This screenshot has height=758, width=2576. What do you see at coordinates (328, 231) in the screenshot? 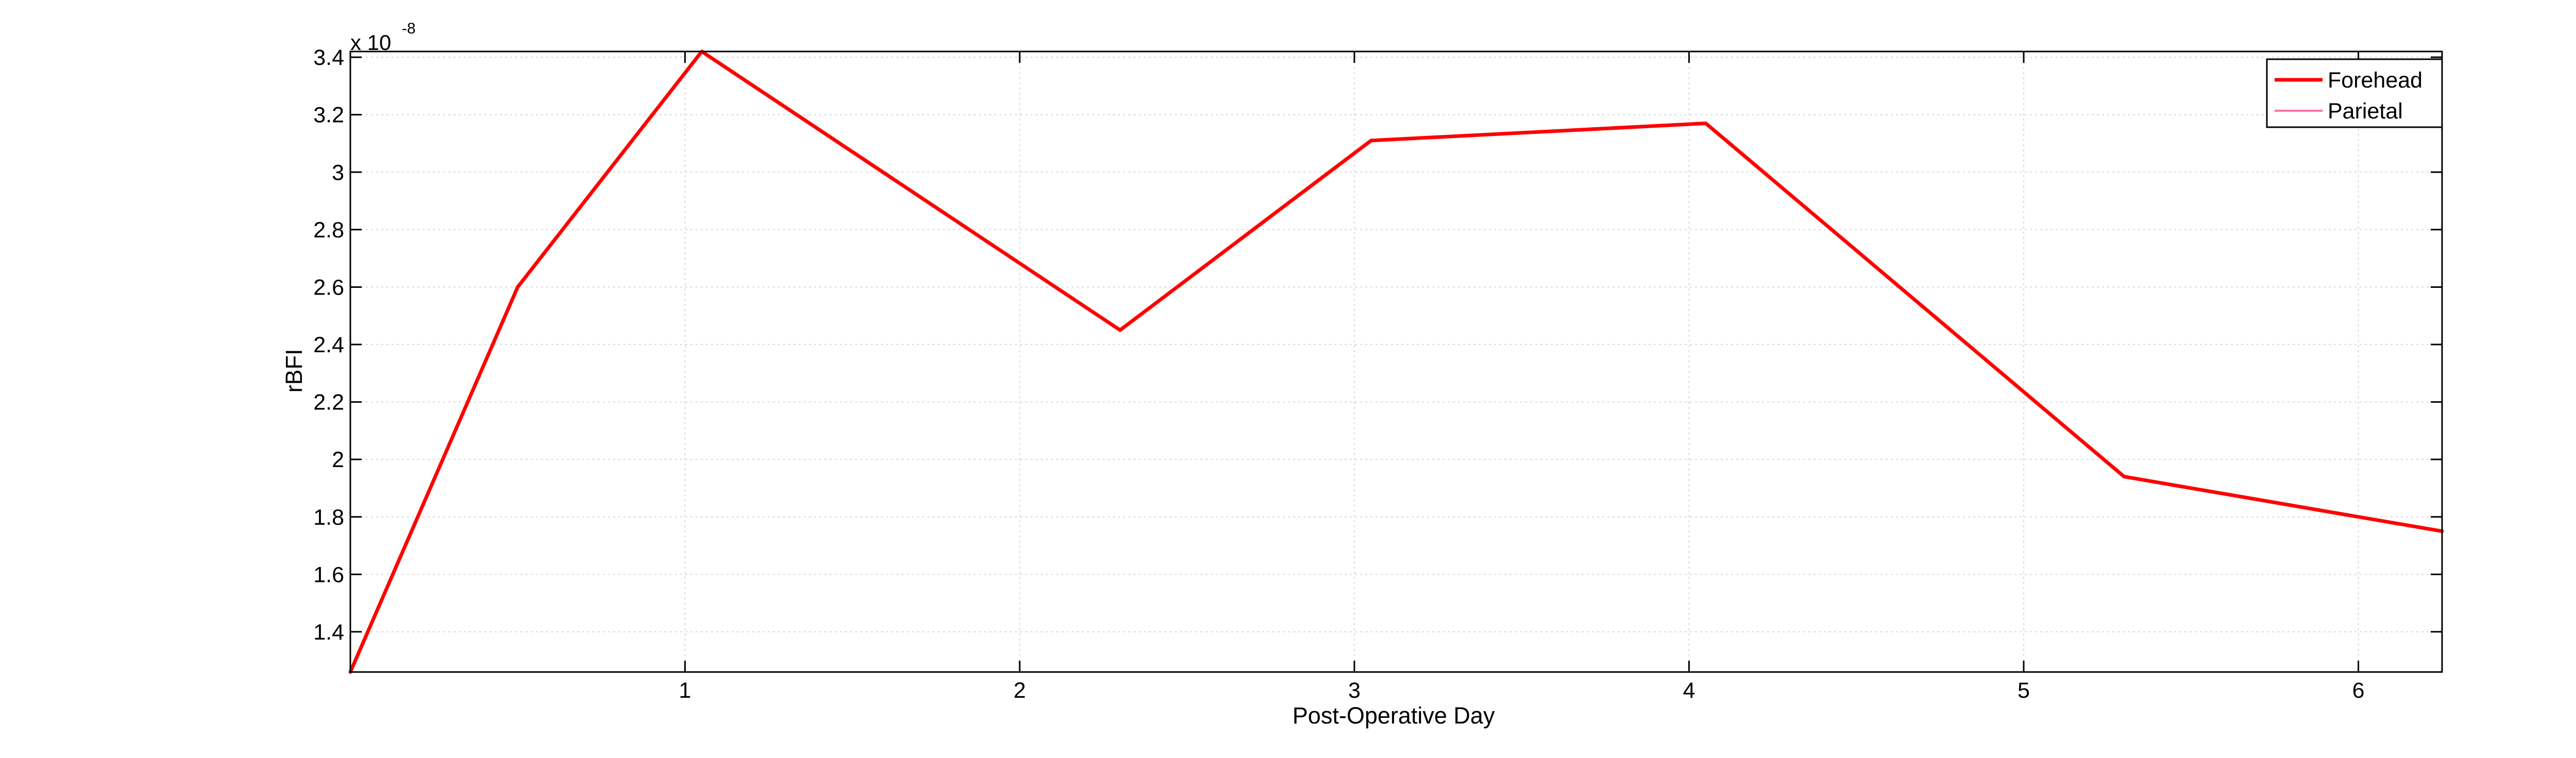
I see `y-tick-label: 2.8` at bounding box center [328, 231].